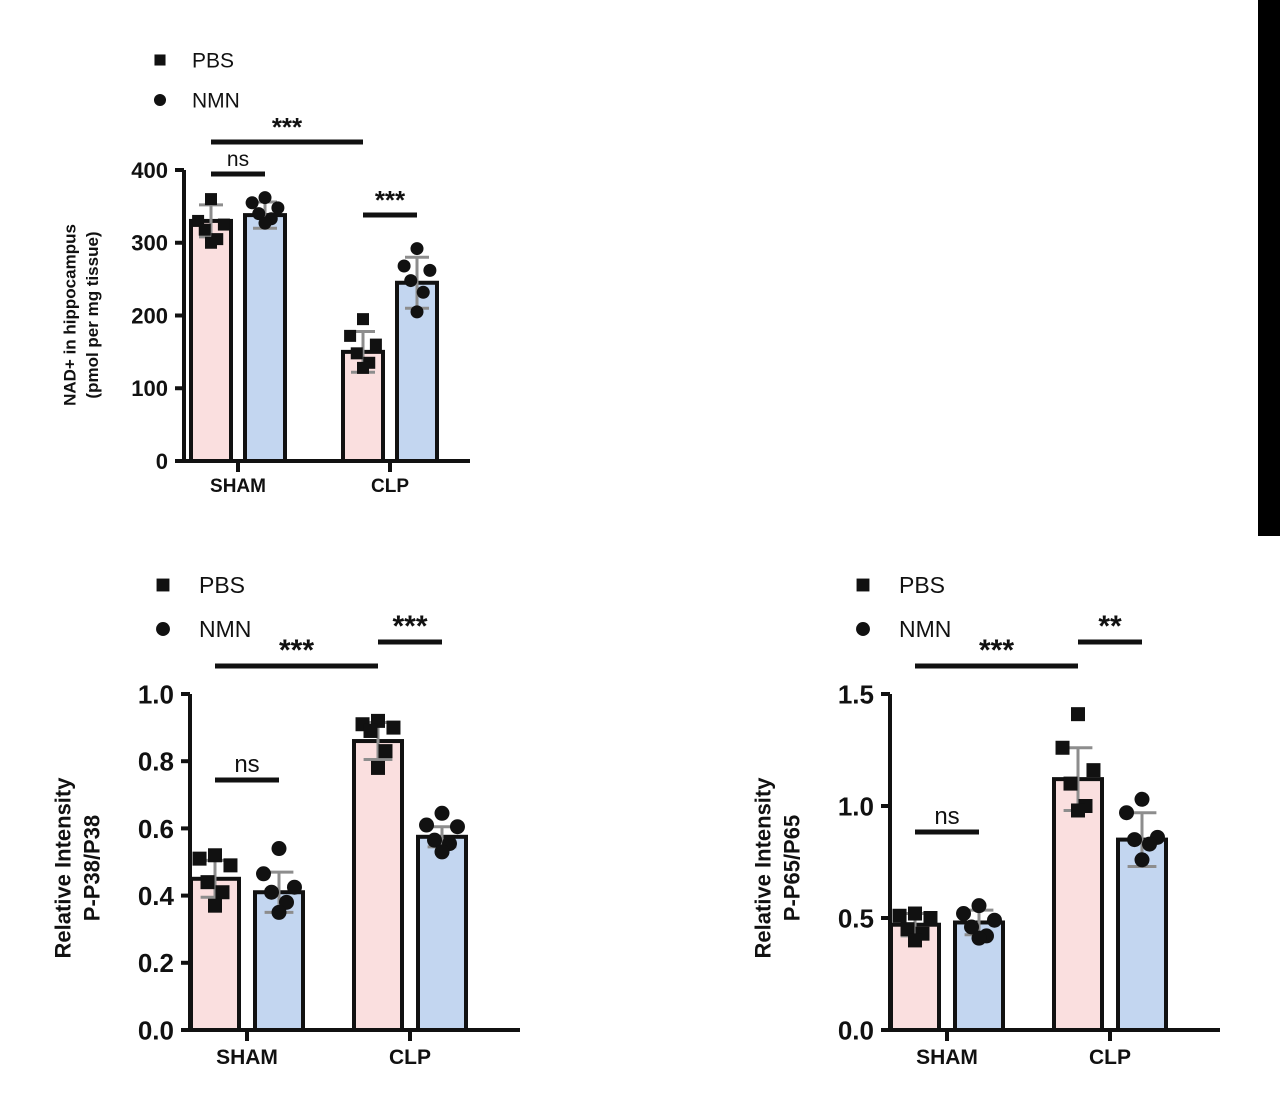 Image resolution: width=1280 pixels, height=1112 pixels. Describe the element at coordinates (762, 868) in the screenshot. I see `y-axis-title-line1: Relative Intensity` at that location.